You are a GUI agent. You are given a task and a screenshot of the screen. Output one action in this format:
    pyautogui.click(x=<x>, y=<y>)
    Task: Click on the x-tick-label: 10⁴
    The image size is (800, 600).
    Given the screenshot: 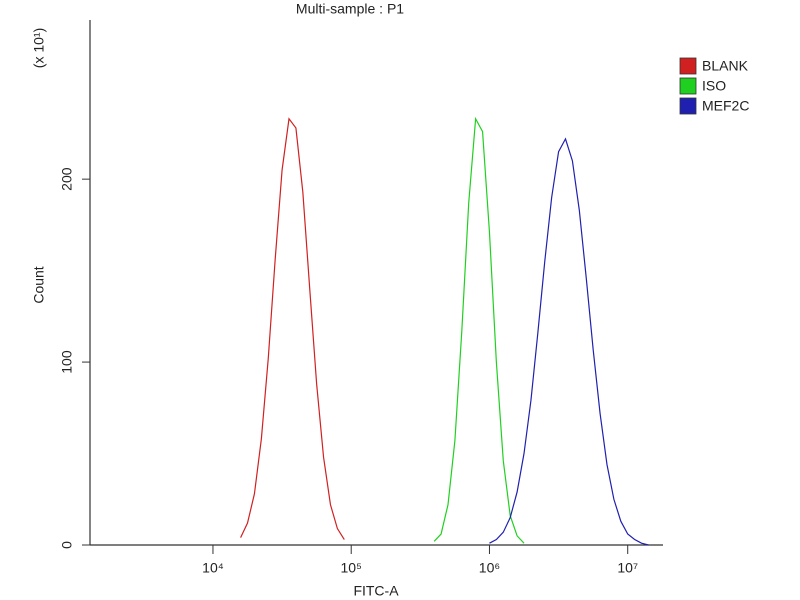 What is the action you would take?
    pyautogui.click(x=213, y=568)
    